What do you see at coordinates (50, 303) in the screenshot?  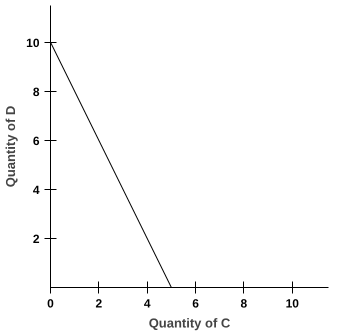 I see `x-tick-label: 0` at bounding box center [50, 303].